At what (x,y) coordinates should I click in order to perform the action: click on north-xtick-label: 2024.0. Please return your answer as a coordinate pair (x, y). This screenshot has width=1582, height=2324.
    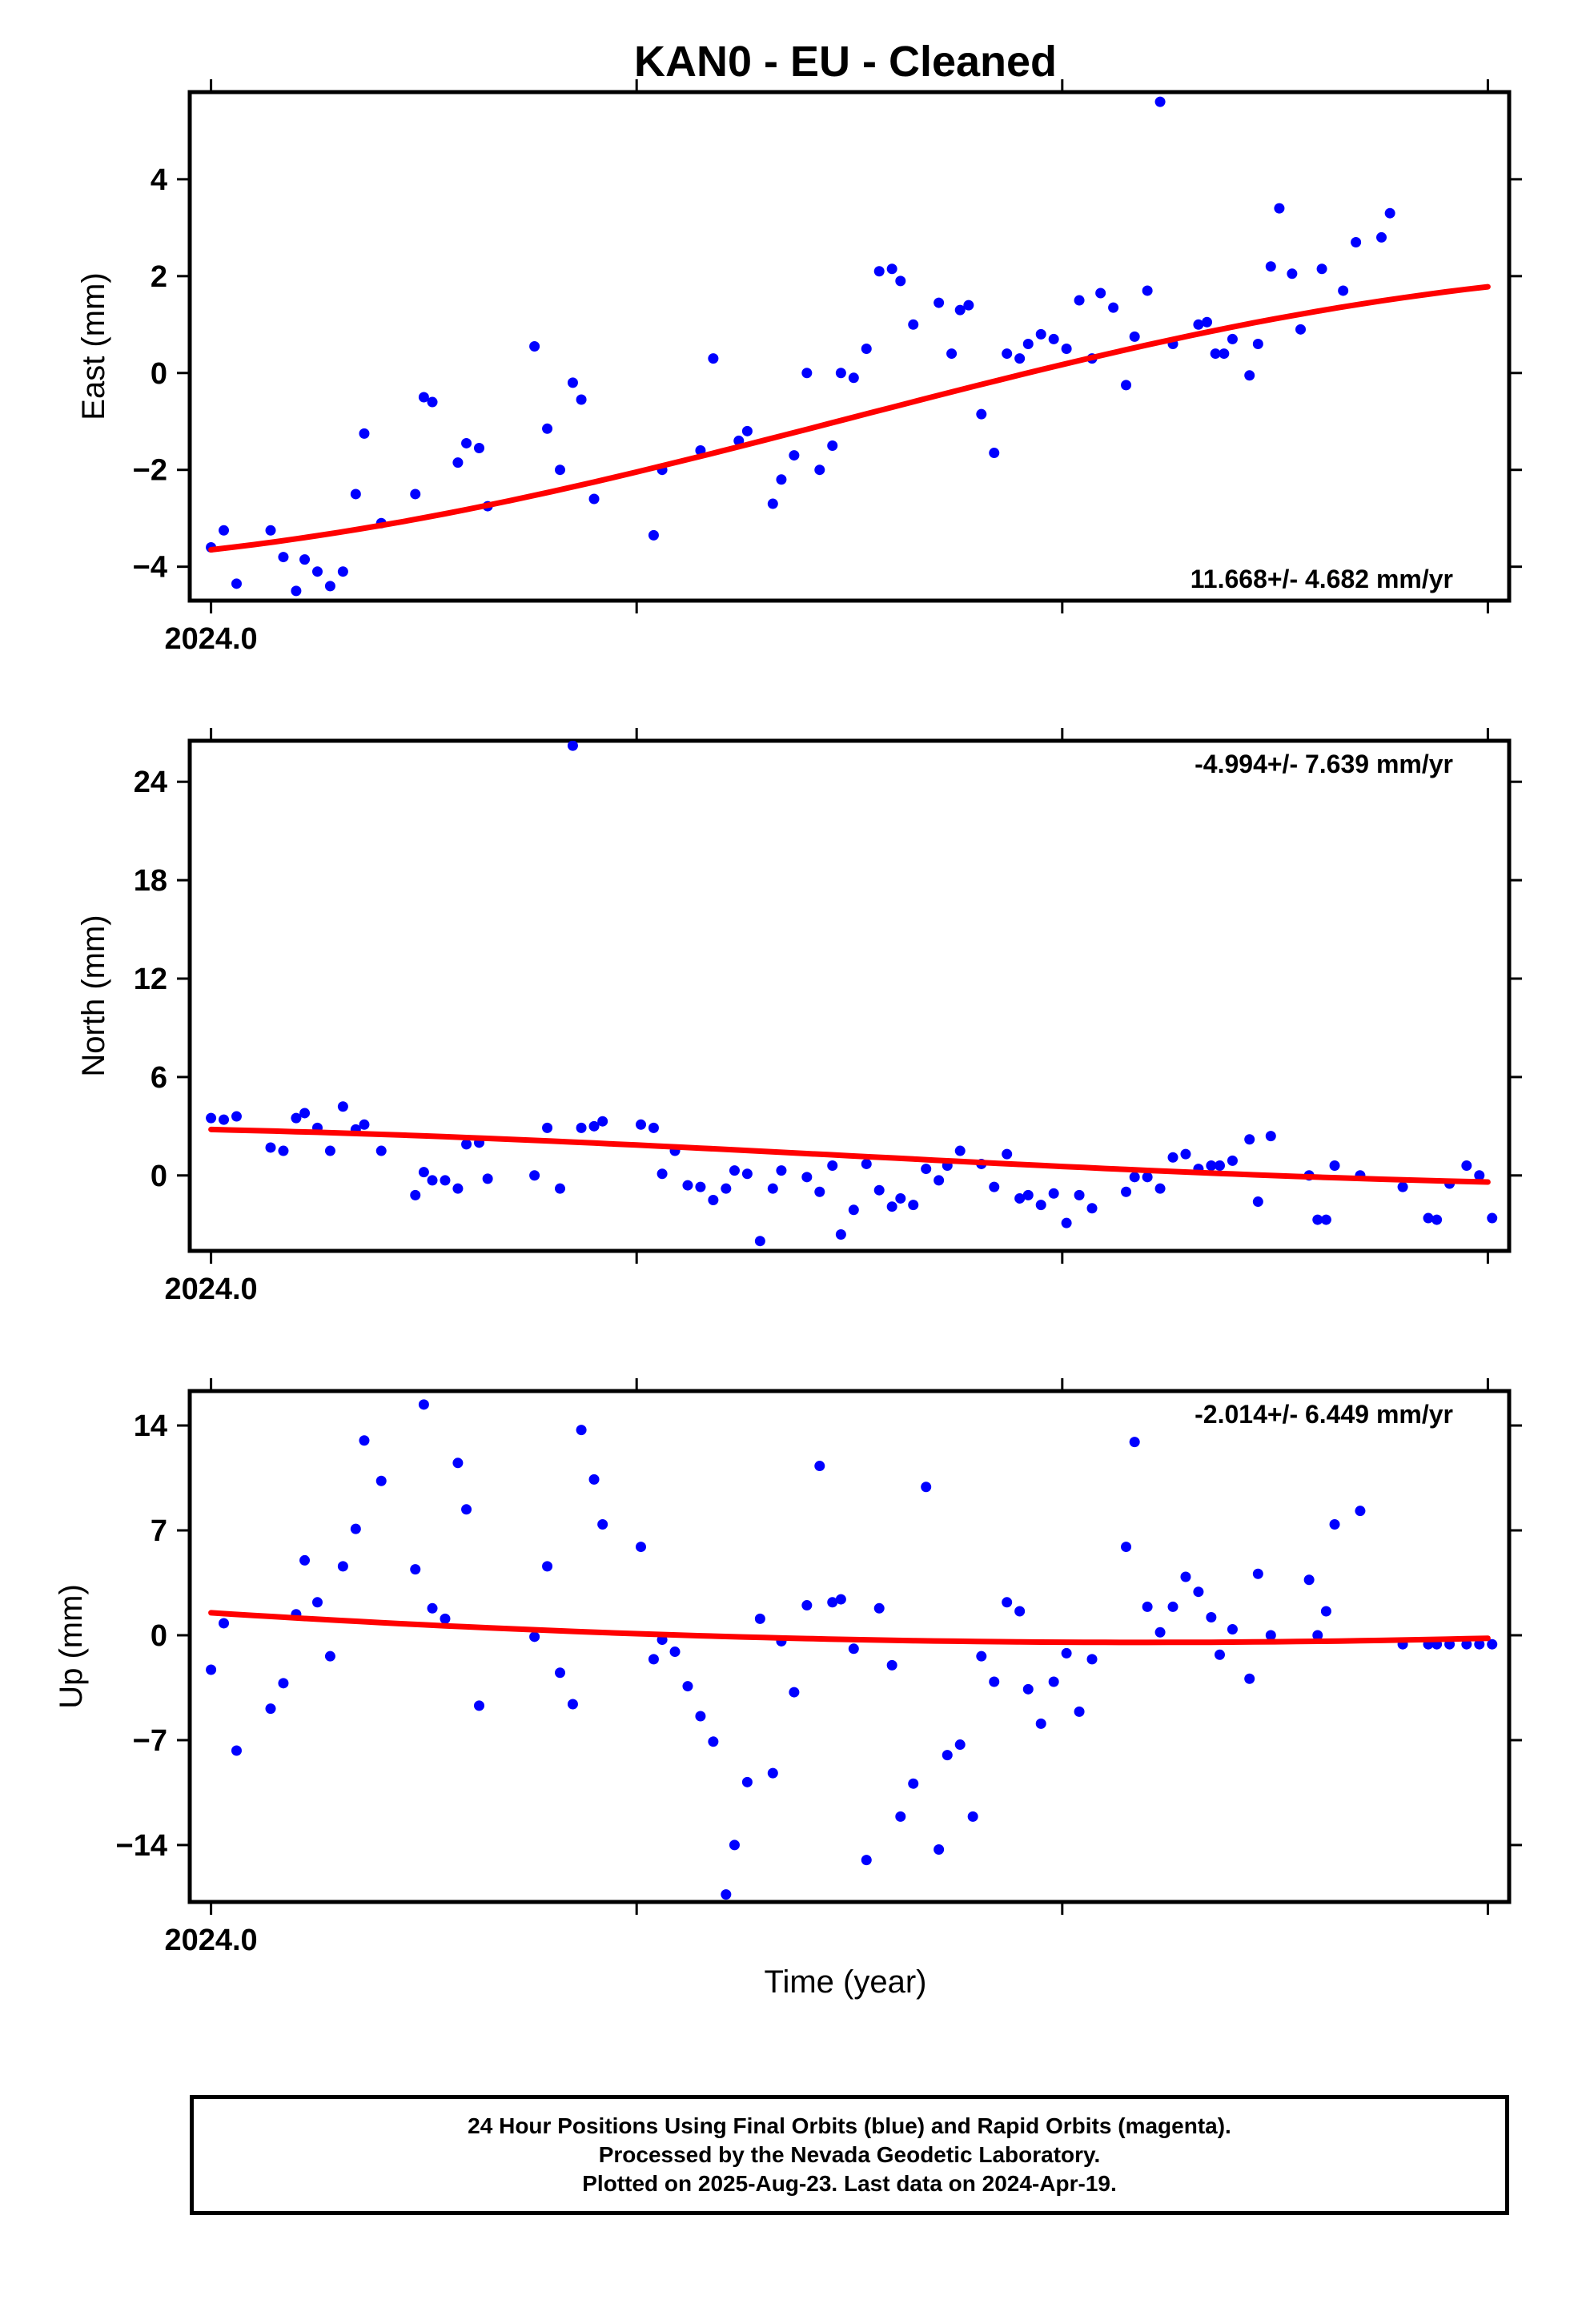
    Looking at the image, I should click on (210, 1289).